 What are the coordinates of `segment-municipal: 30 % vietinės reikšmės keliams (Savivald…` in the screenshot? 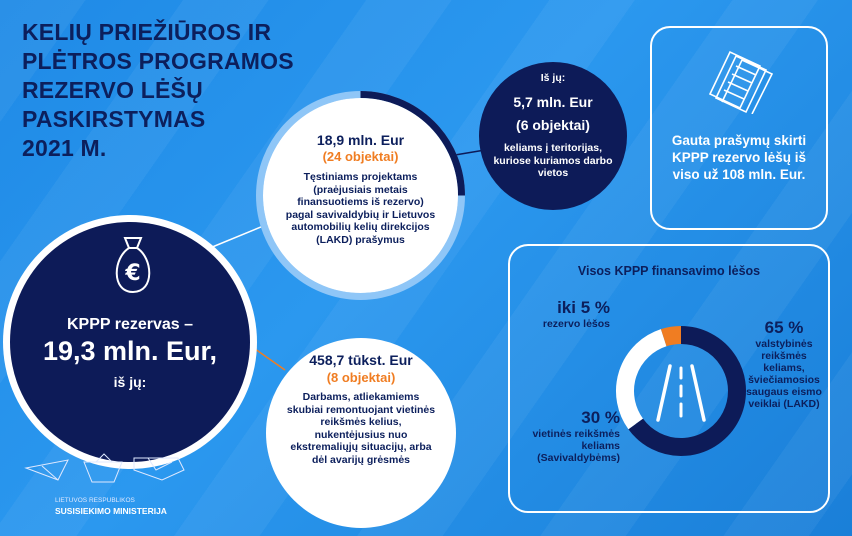 It's located at (570, 436).